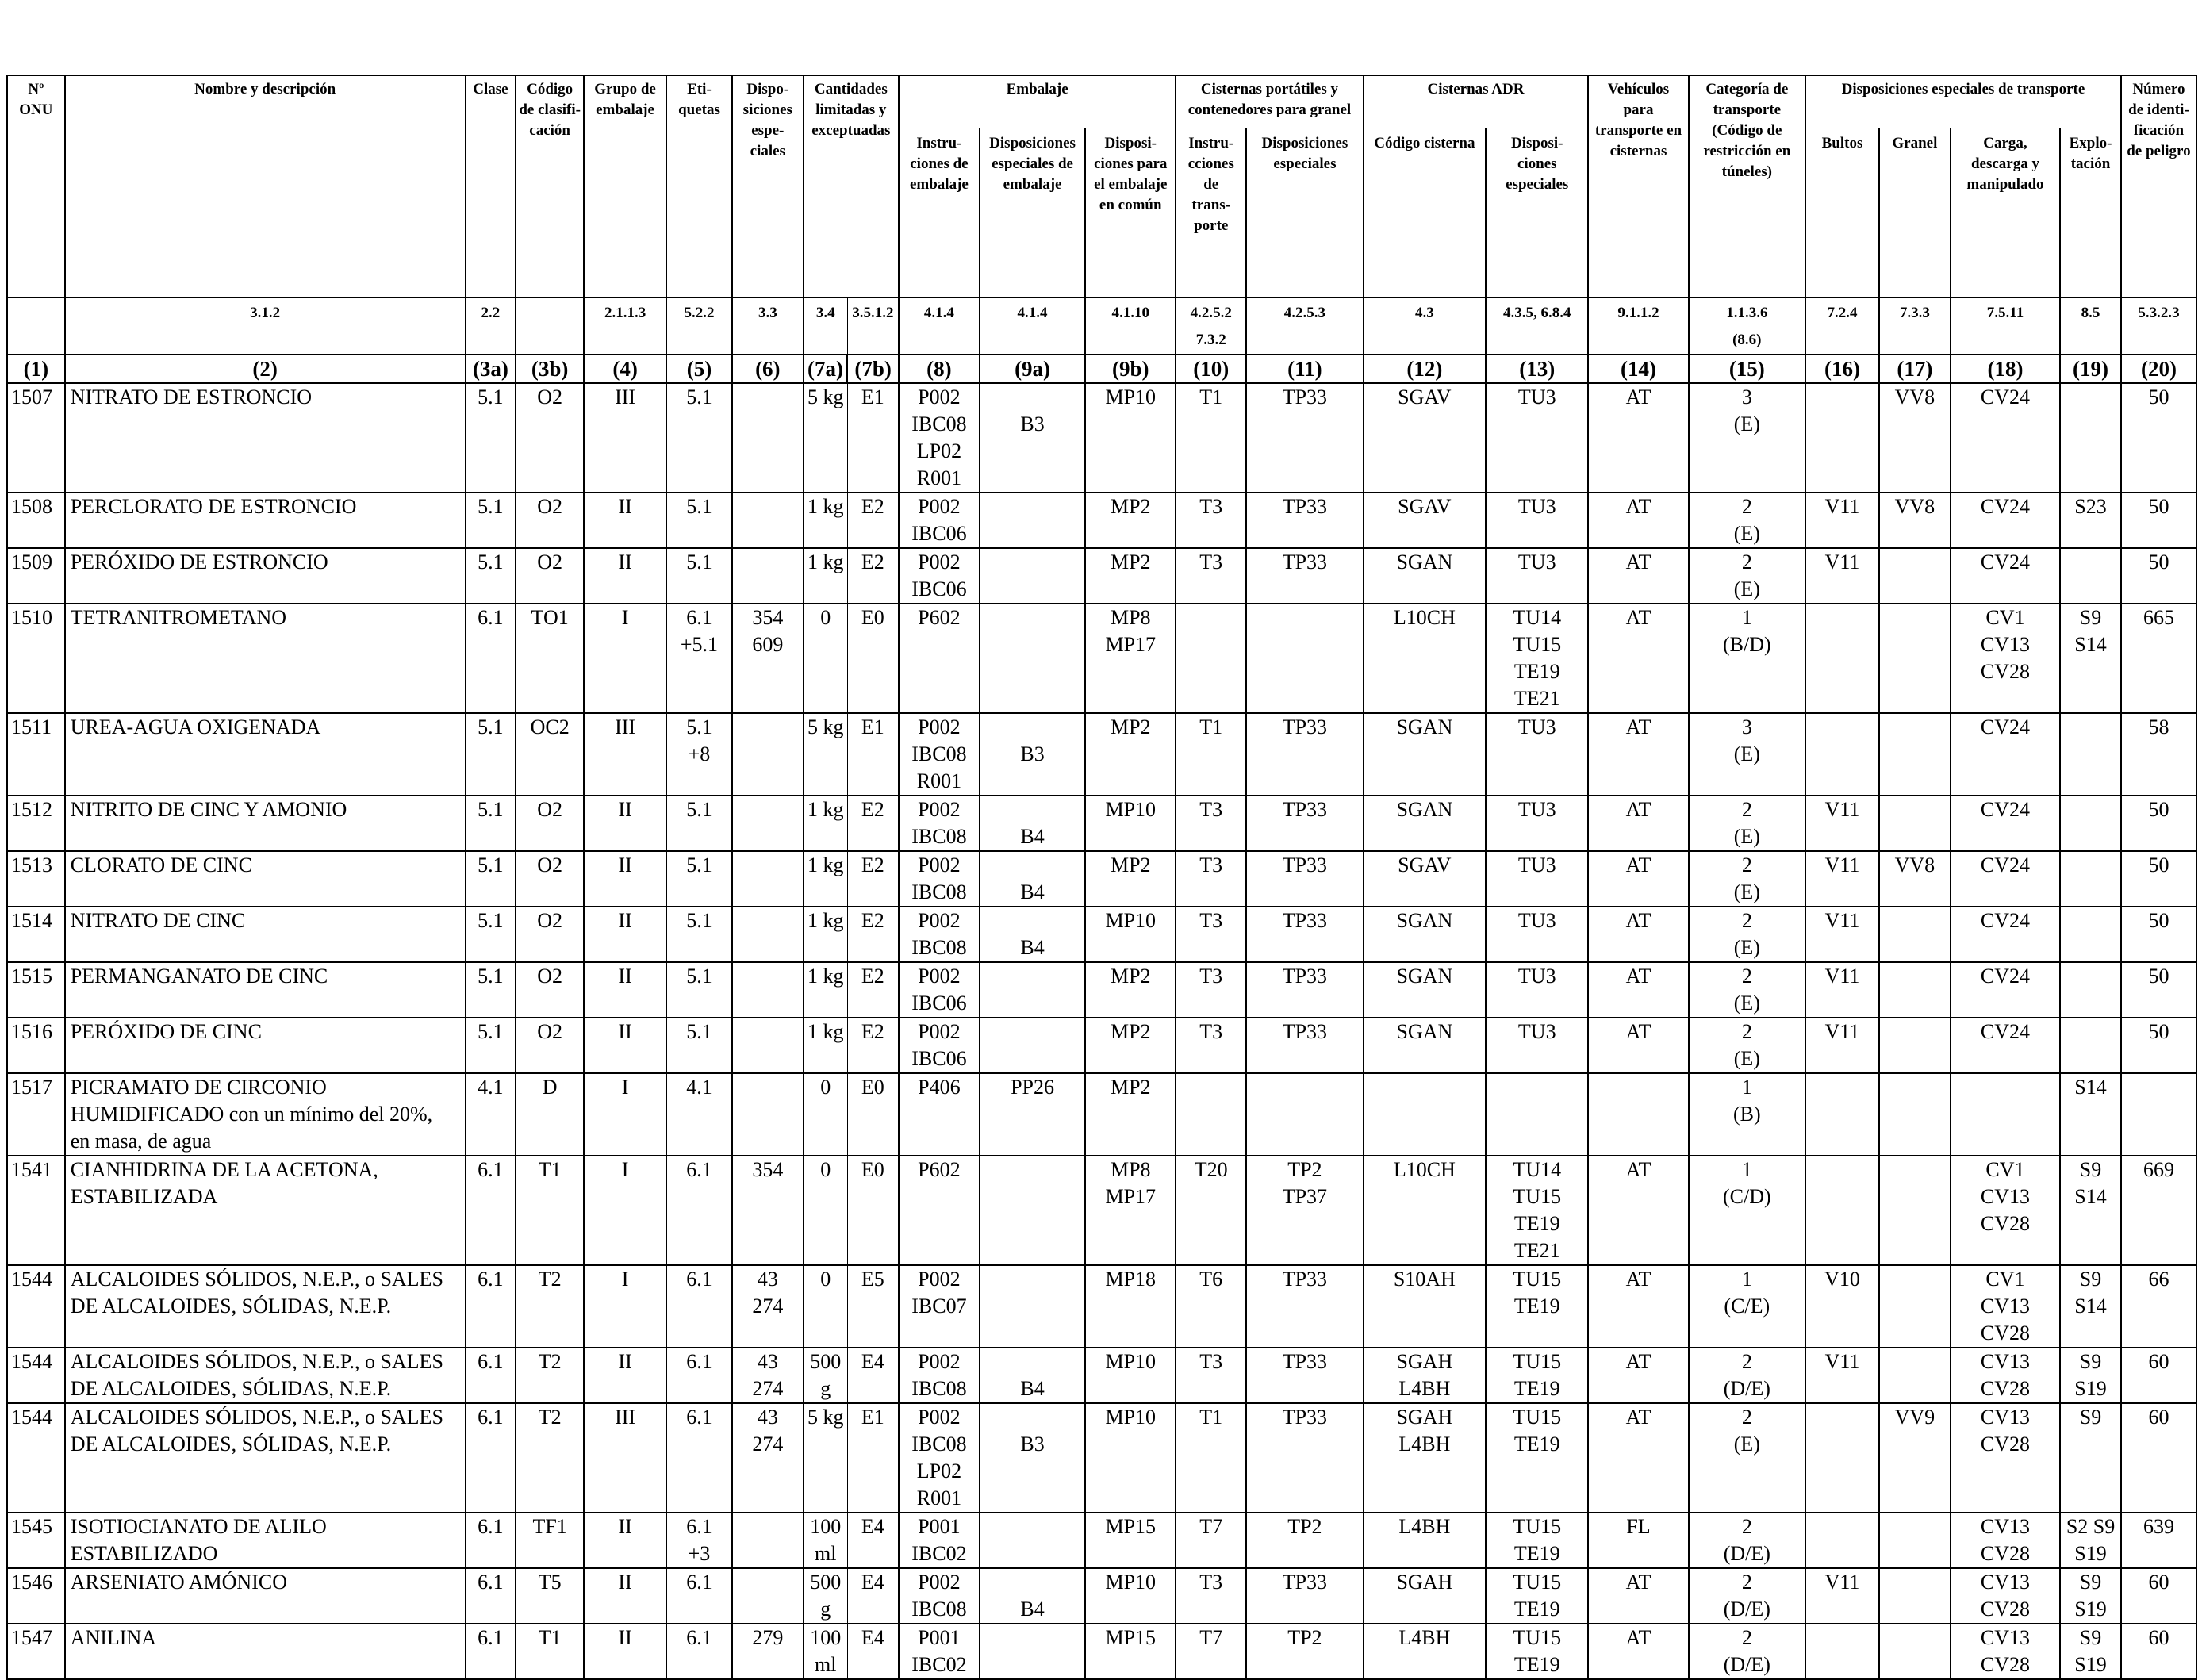 This screenshot has height=1680, width=2202. Describe the element at coordinates (1032, 934) in the screenshot. I see `cell-c9a: B4` at that location.